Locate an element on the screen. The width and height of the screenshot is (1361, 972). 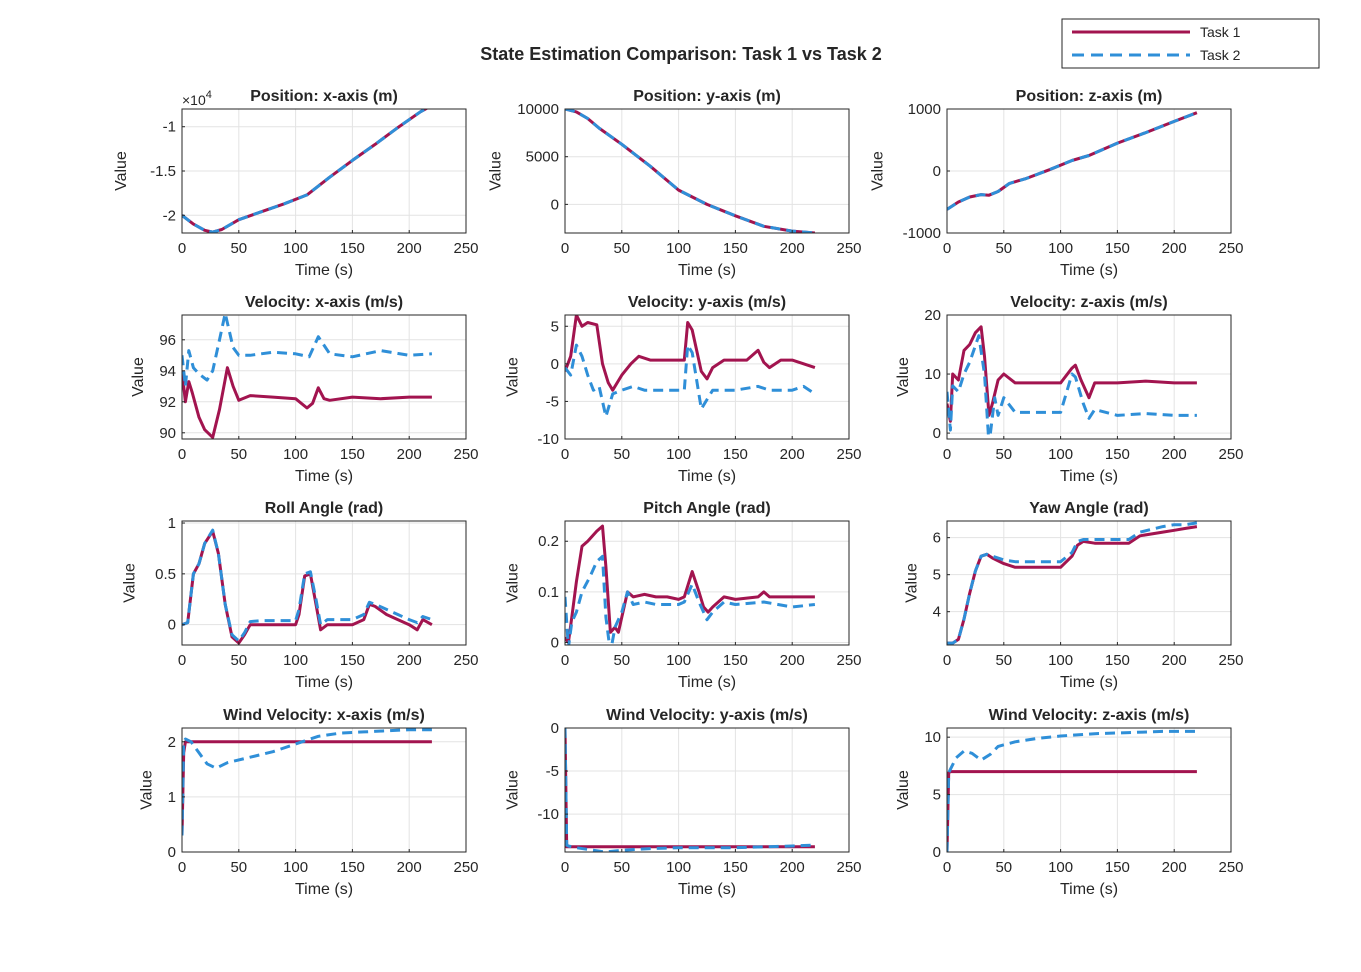
subplot-3-y-axis-label: Value is located at coordinates (878, 171).